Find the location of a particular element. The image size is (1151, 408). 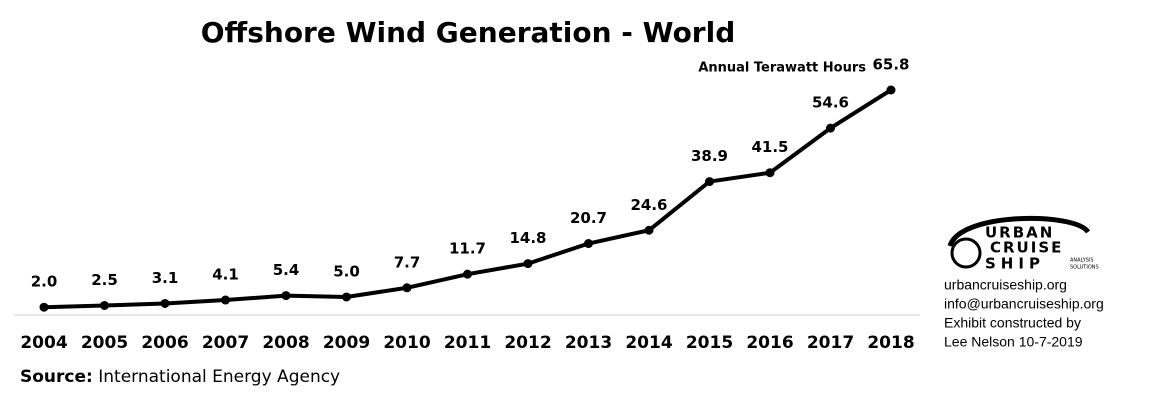

value-label: 3.1 is located at coordinates (165, 278).